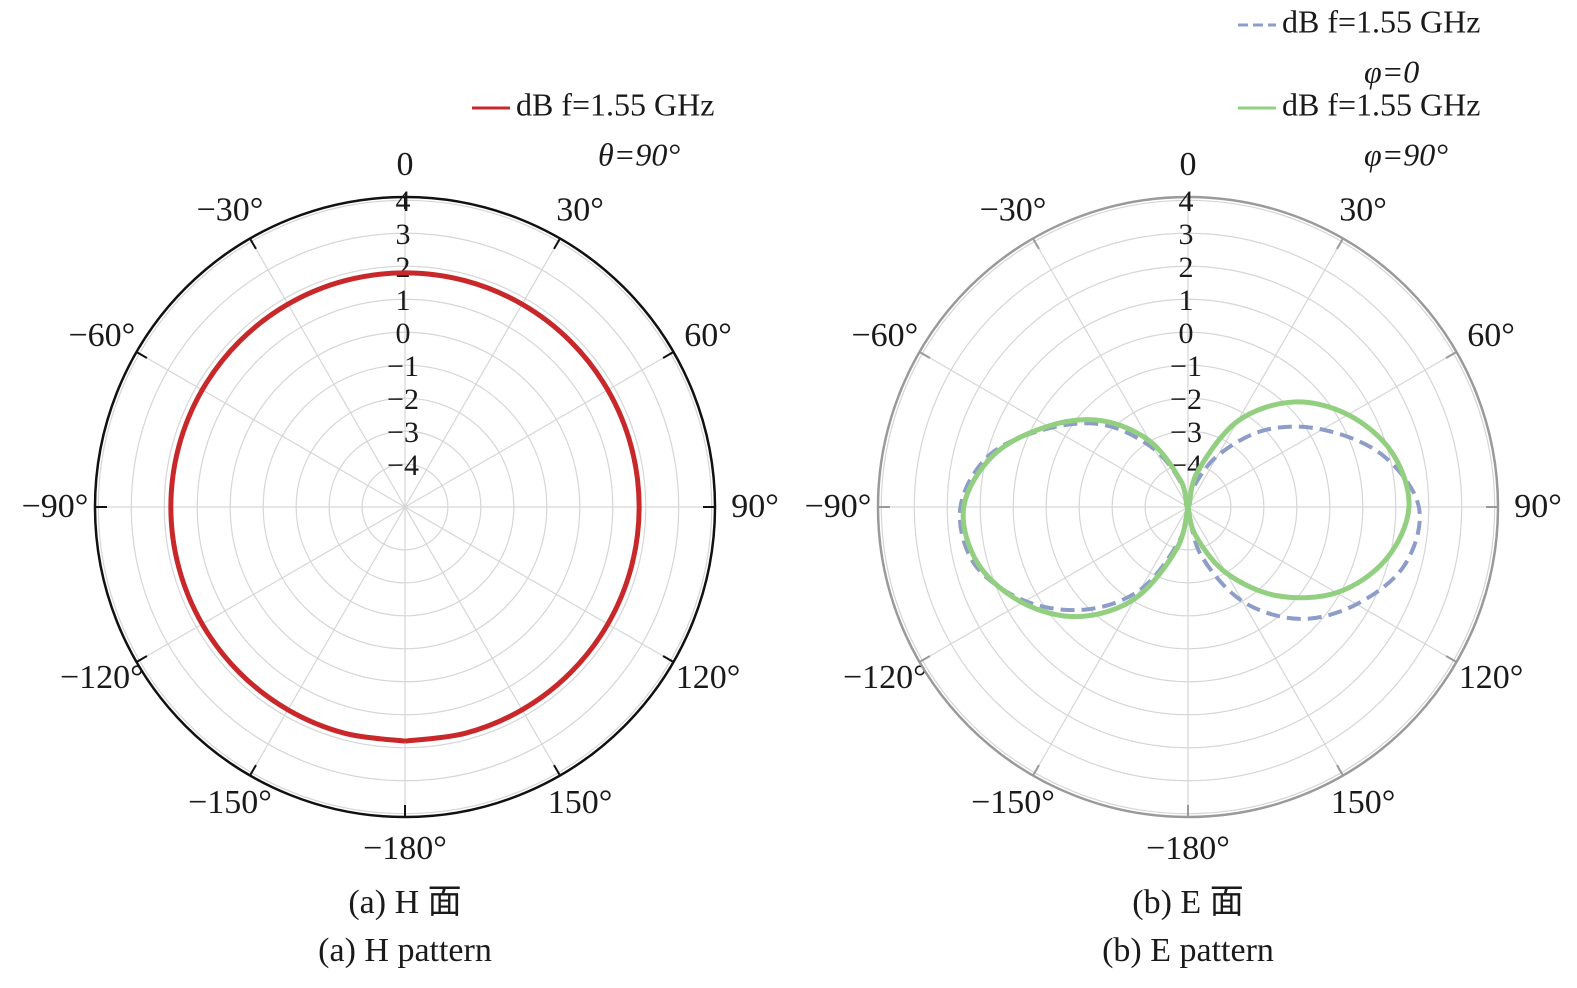  What do you see at coordinates (639, 154) in the screenshot?
I see `legend-label: θ=90°` at bounding box center [639, 154].